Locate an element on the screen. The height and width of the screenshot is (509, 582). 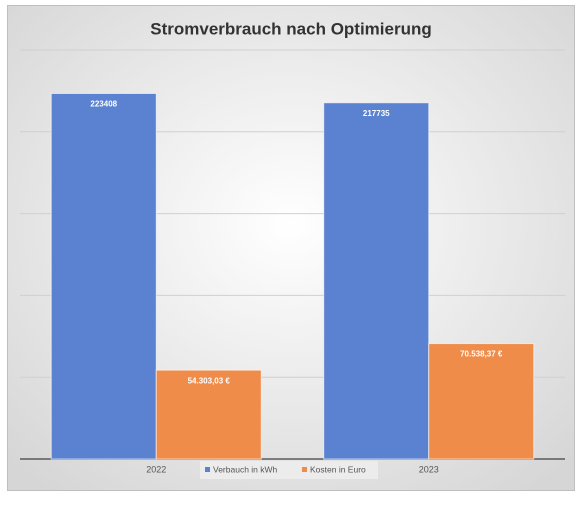
data-label: 223408 is located at coordinates (103, 104).